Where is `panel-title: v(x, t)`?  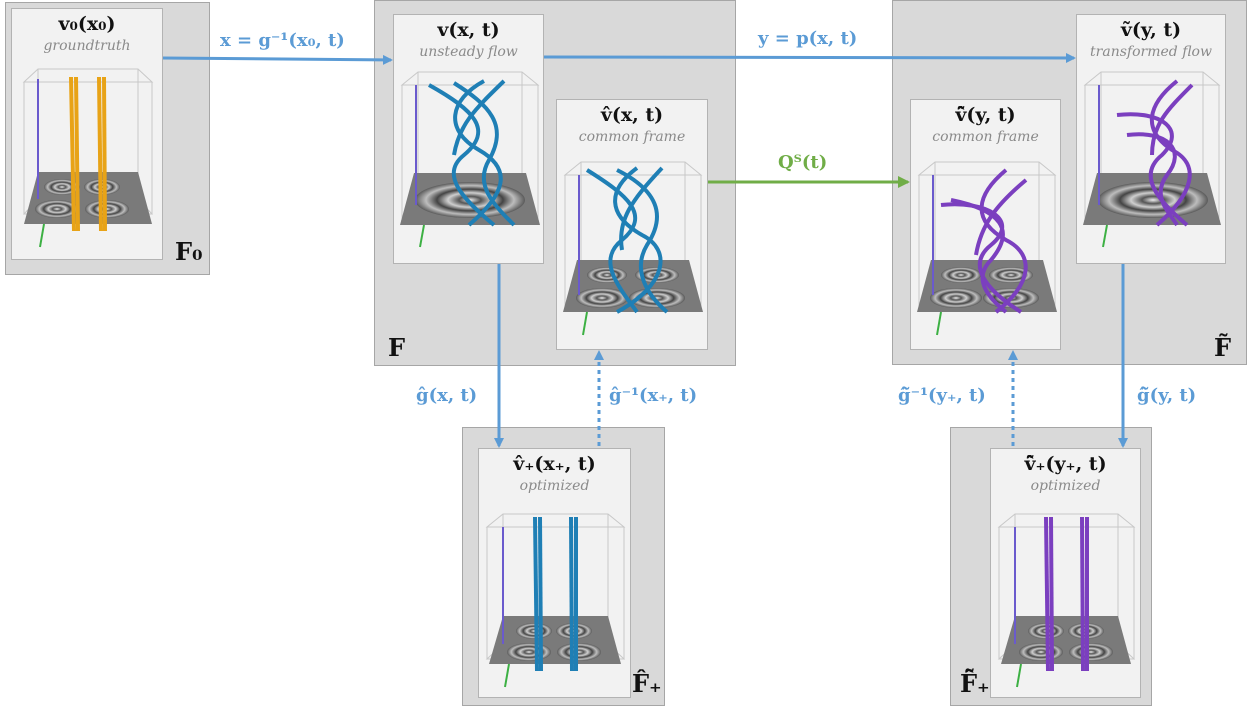
panel-title: v(x, t) is located at coordinates (468, 30).